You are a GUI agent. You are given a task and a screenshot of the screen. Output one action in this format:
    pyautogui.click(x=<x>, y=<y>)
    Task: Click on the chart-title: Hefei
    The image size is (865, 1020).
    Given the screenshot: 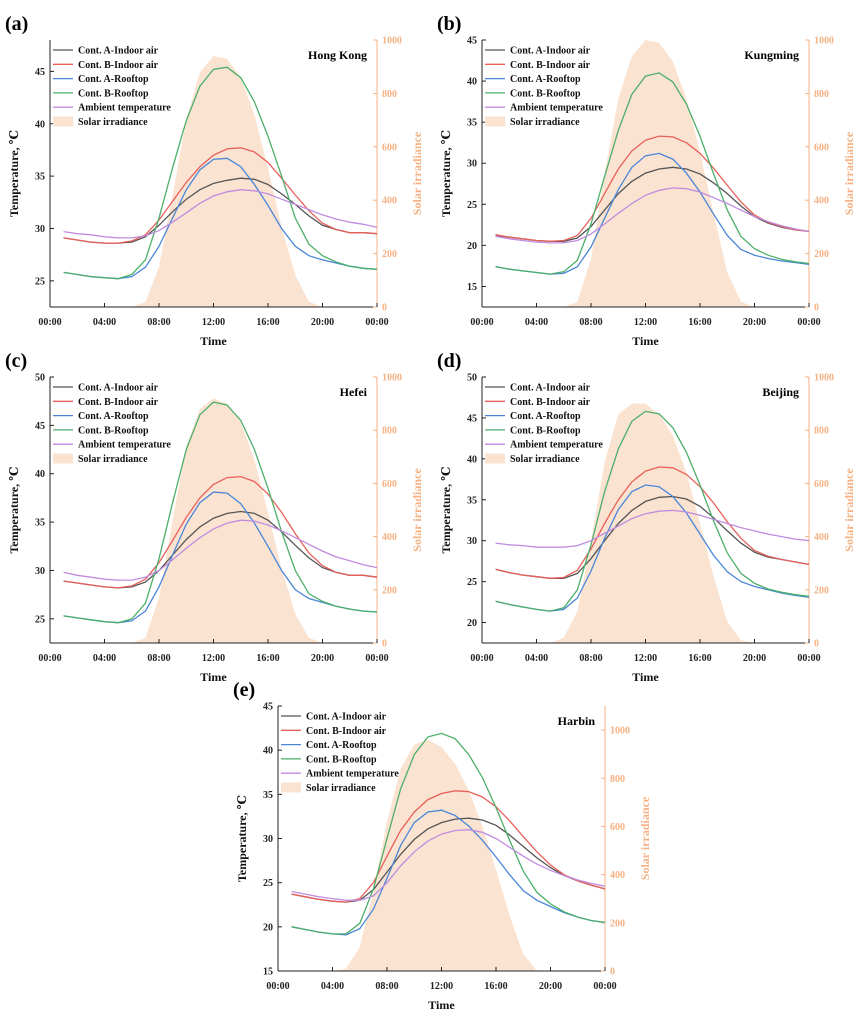 What is the action you would take?
    pyautogui.click(x=354, y=392)
    